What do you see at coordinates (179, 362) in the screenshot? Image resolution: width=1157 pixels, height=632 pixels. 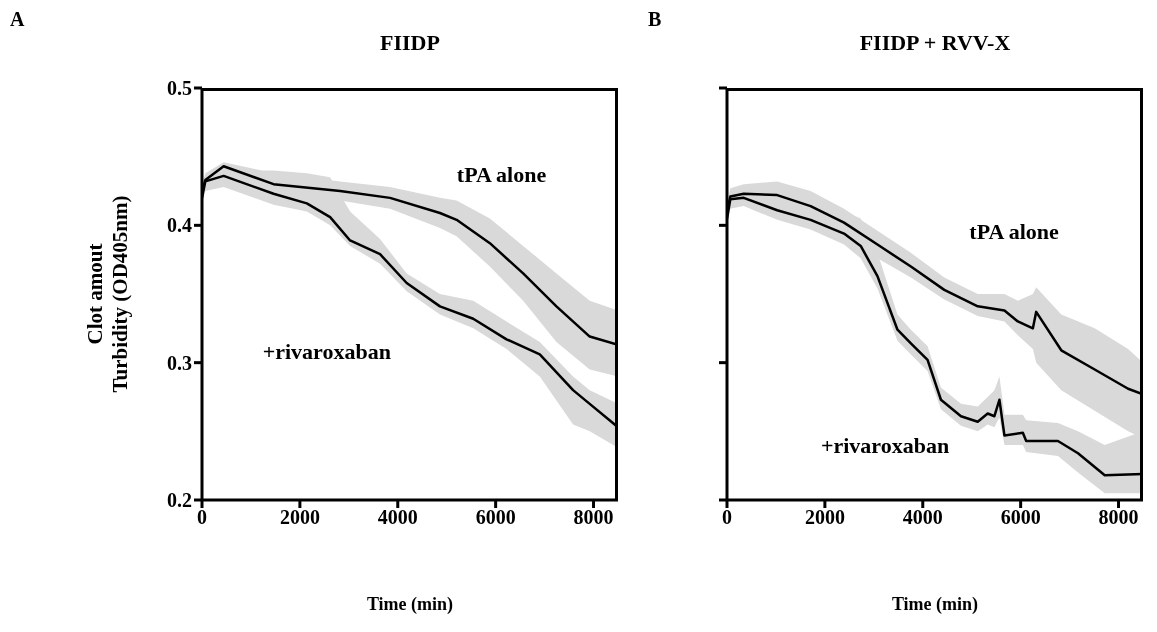 I see `y-tick-label: 0.3` at bounding box center [179, 362].